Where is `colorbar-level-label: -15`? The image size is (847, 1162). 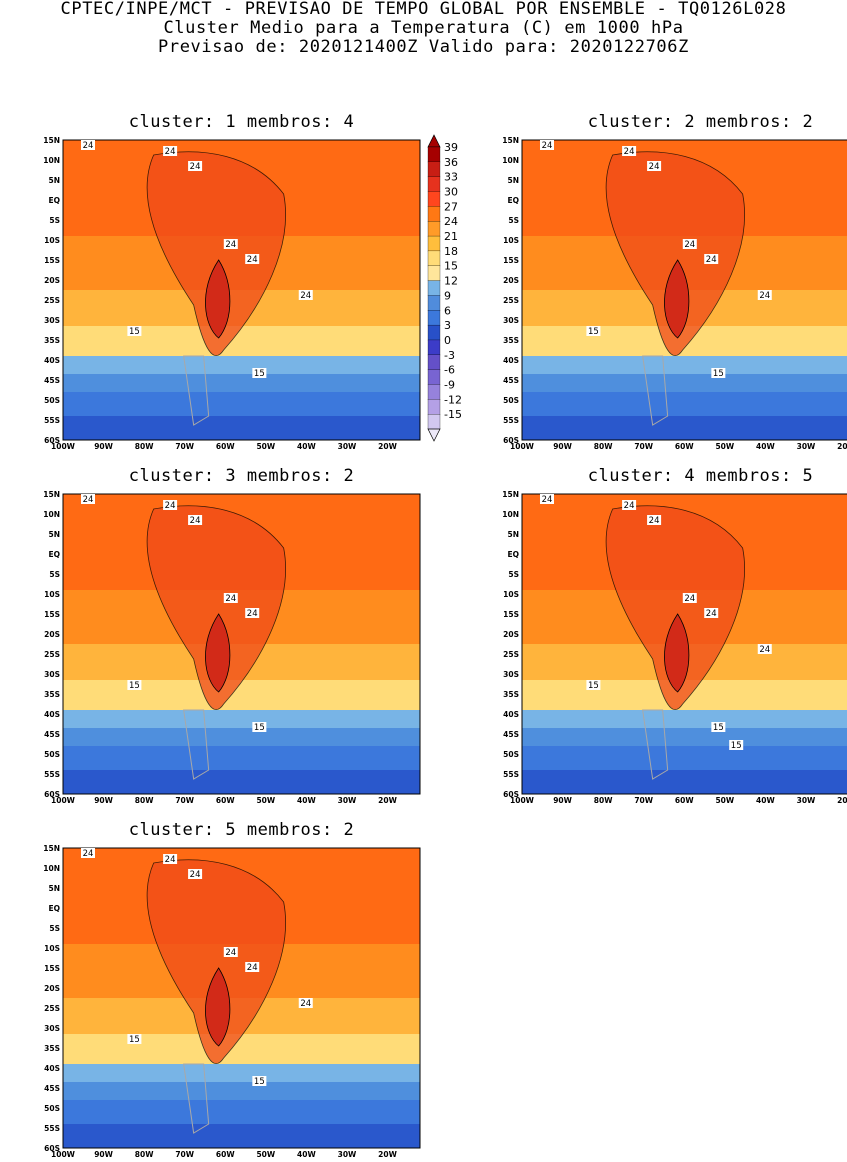 colorbar-level-label: -15 is located at coordinates (453, 414).